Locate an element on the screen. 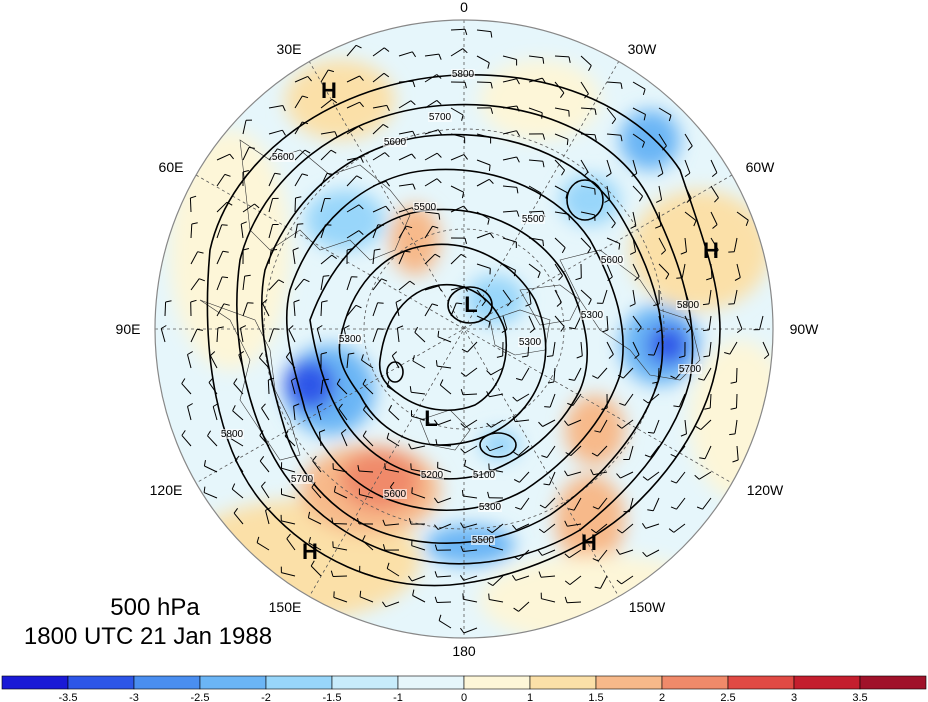  colorbar-tick-label: -1 is located at coordinates (398, 697).